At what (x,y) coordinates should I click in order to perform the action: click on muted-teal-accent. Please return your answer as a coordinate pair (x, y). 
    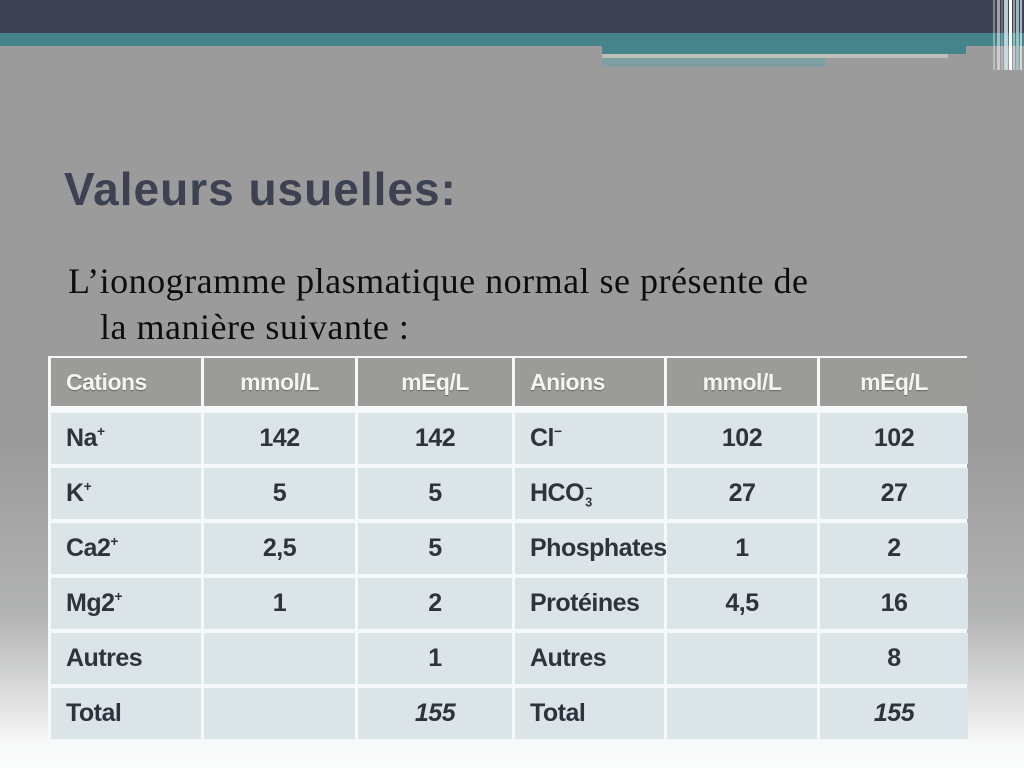
    Looking at the image, I should click on (714, 62).